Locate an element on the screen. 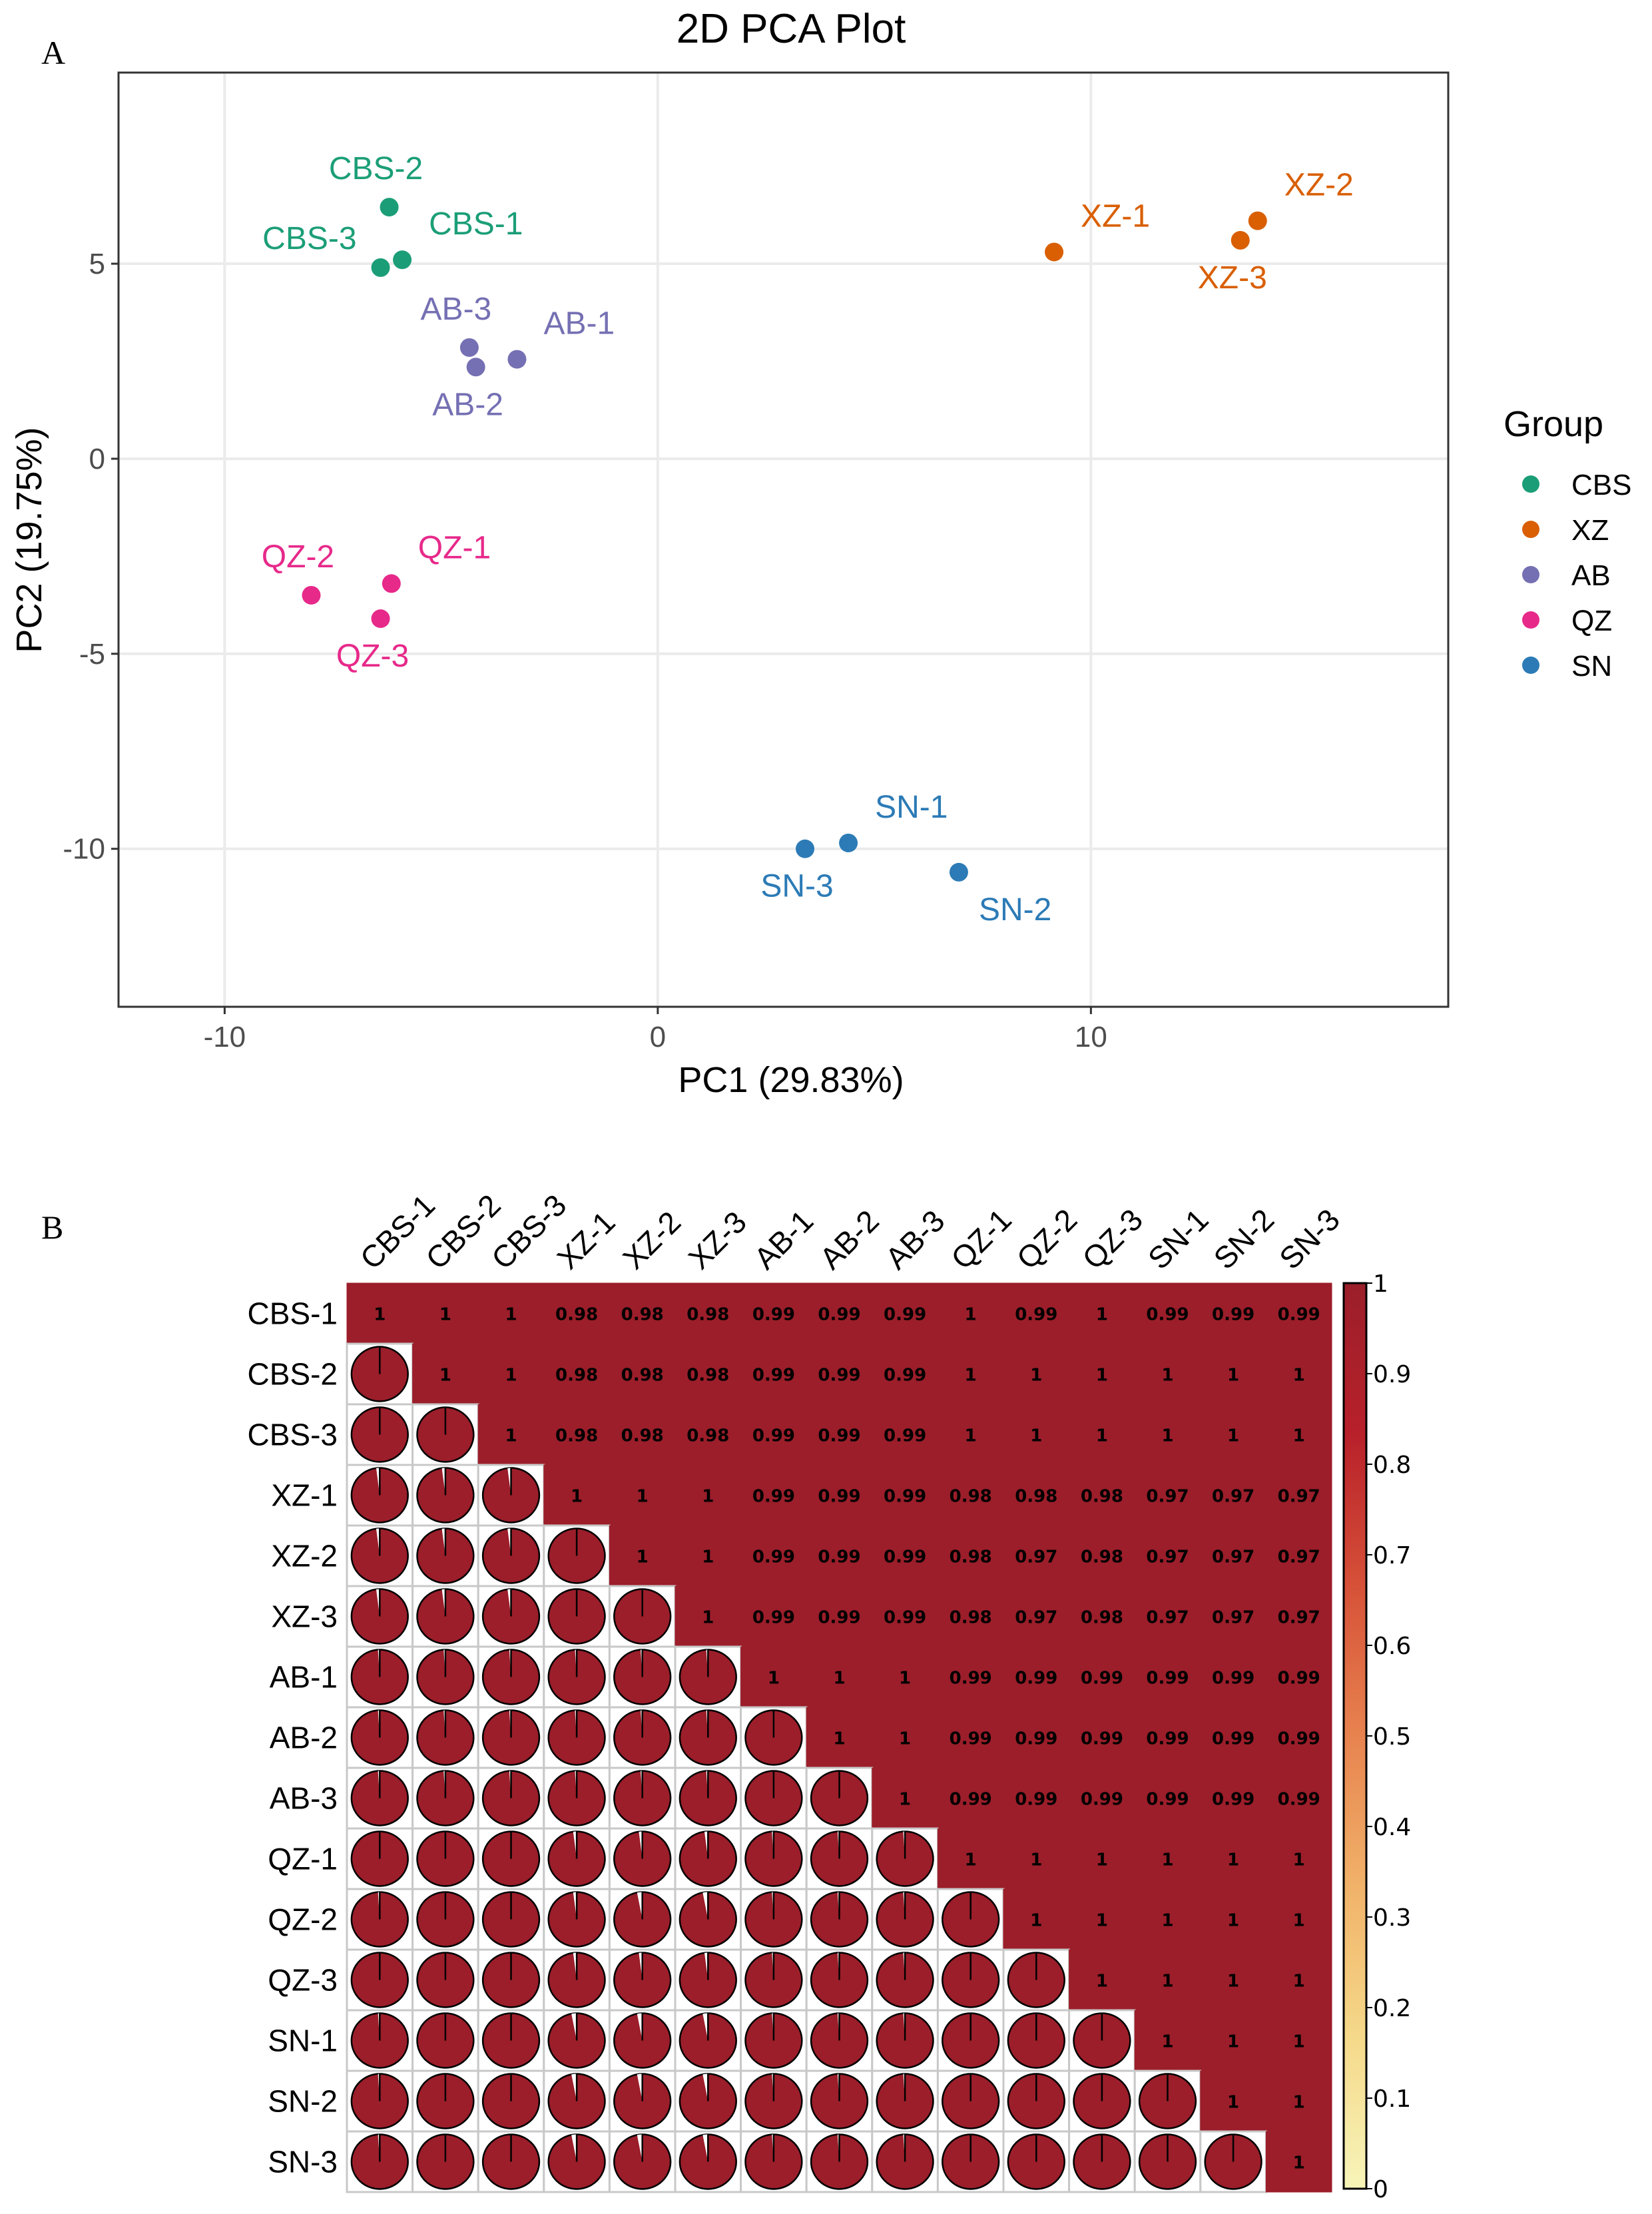 This screenshot has height=2214, width=1652. row-label: SN-2 is located at coordinates (303, 2102).